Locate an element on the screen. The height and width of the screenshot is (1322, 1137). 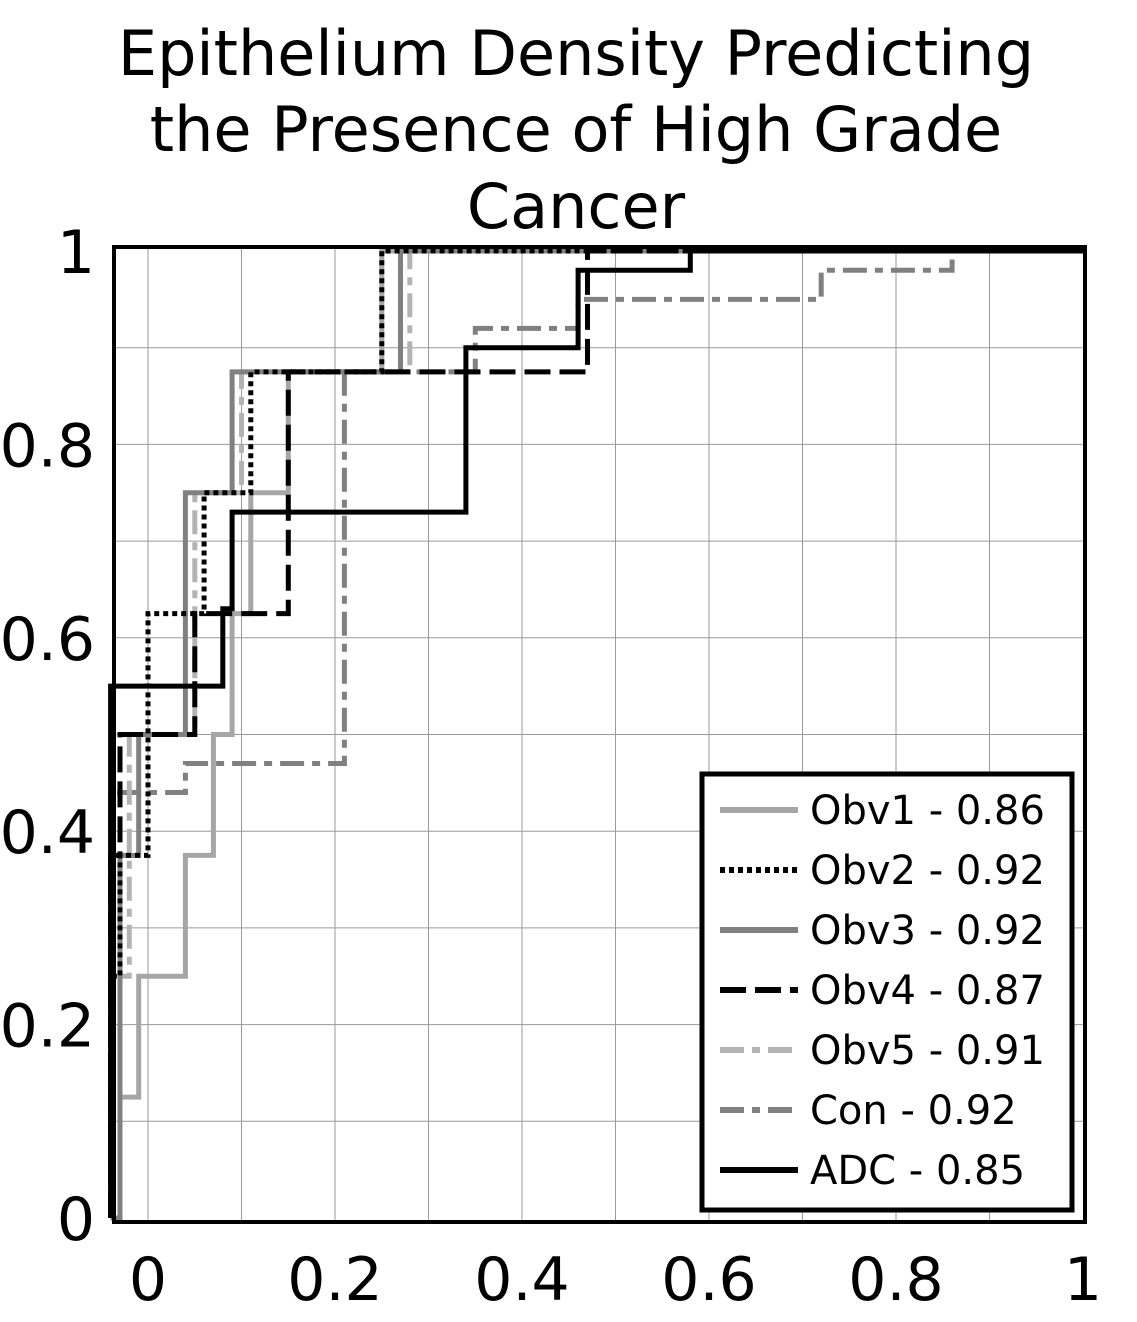
y-tick-label: 0.2 is located at coordinates (47, 1027).